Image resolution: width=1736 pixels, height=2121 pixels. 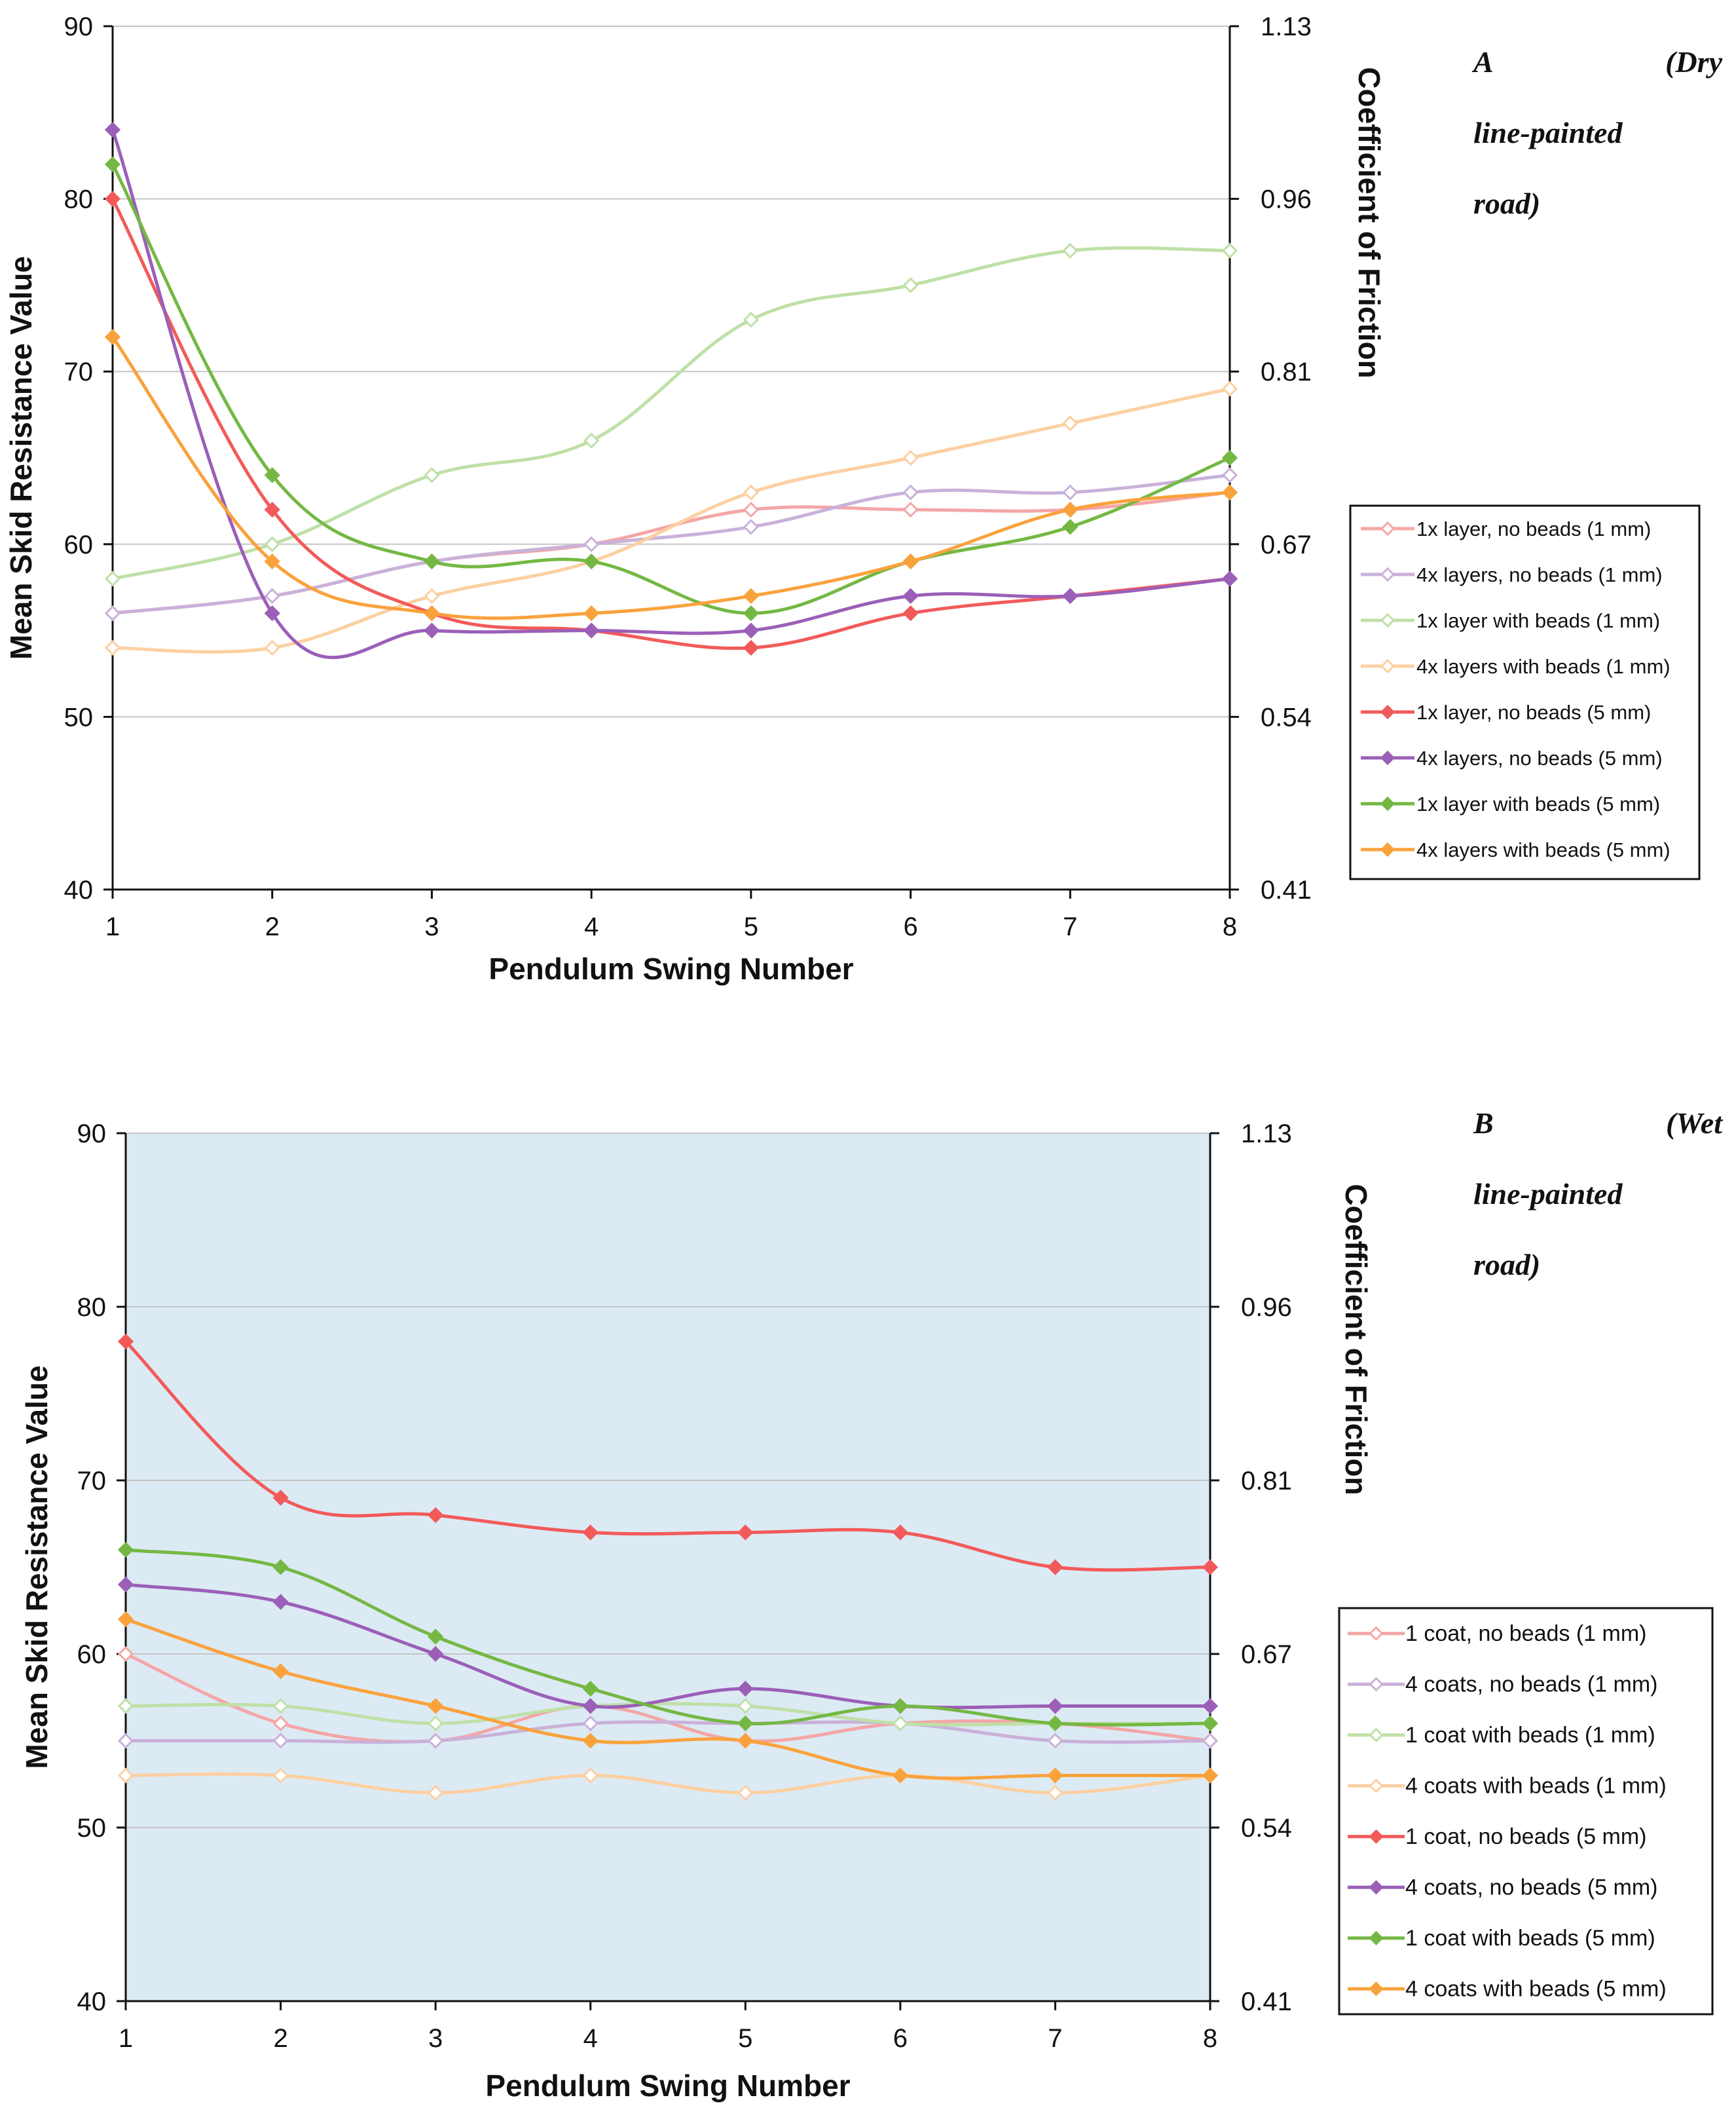 I want to click on x-tick-label: 5, so click(x=751, y=927).